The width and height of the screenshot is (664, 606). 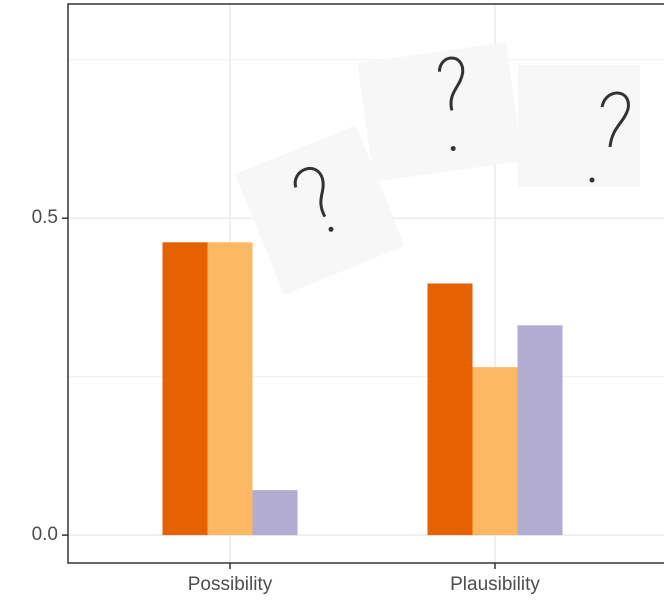 What do you see at coordinates (495, 584) in the screenshot?
I see `x-tick-label: Plausibility` at bounding box center [495, 584].